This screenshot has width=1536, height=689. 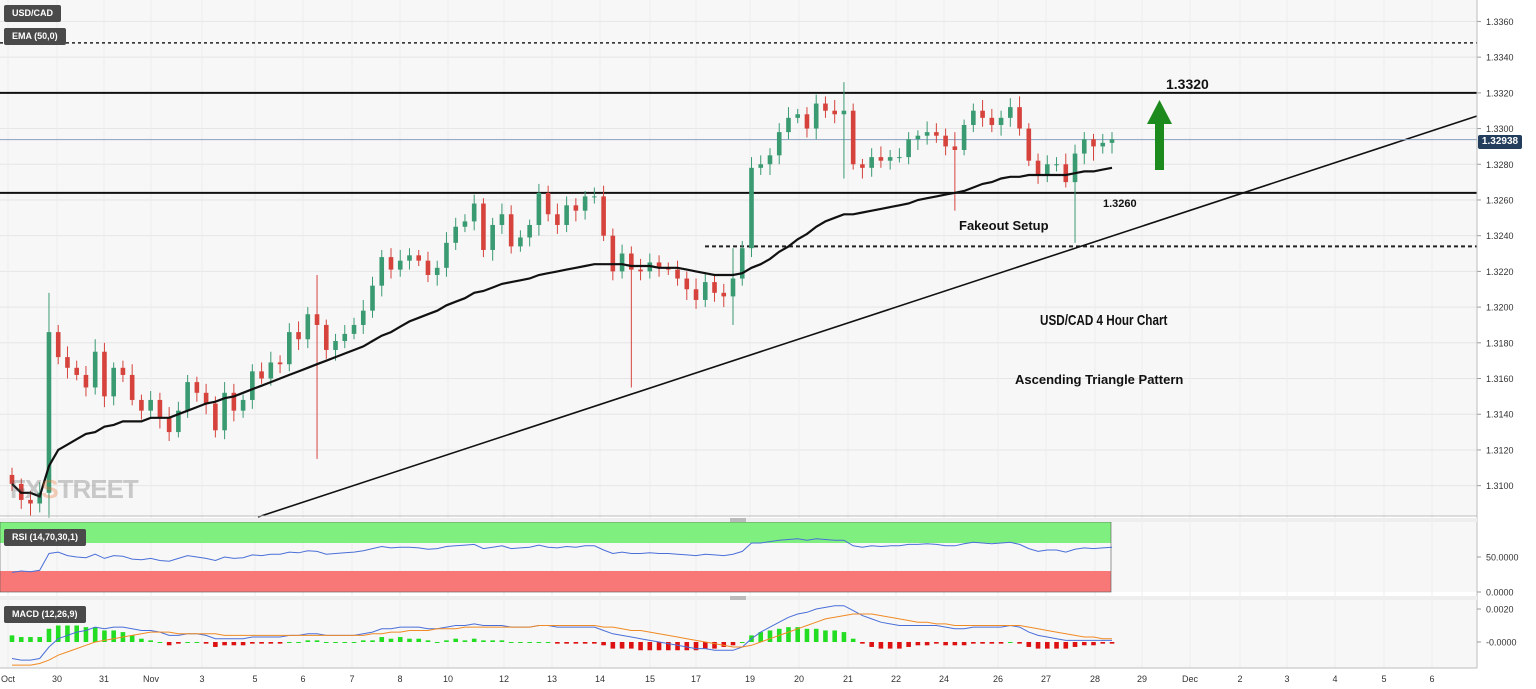 What do you see at coordinates (45, 614) in the screenshot?
I see `macd-tag: MACD (12,26,9)` at bounding box center [45, 614].